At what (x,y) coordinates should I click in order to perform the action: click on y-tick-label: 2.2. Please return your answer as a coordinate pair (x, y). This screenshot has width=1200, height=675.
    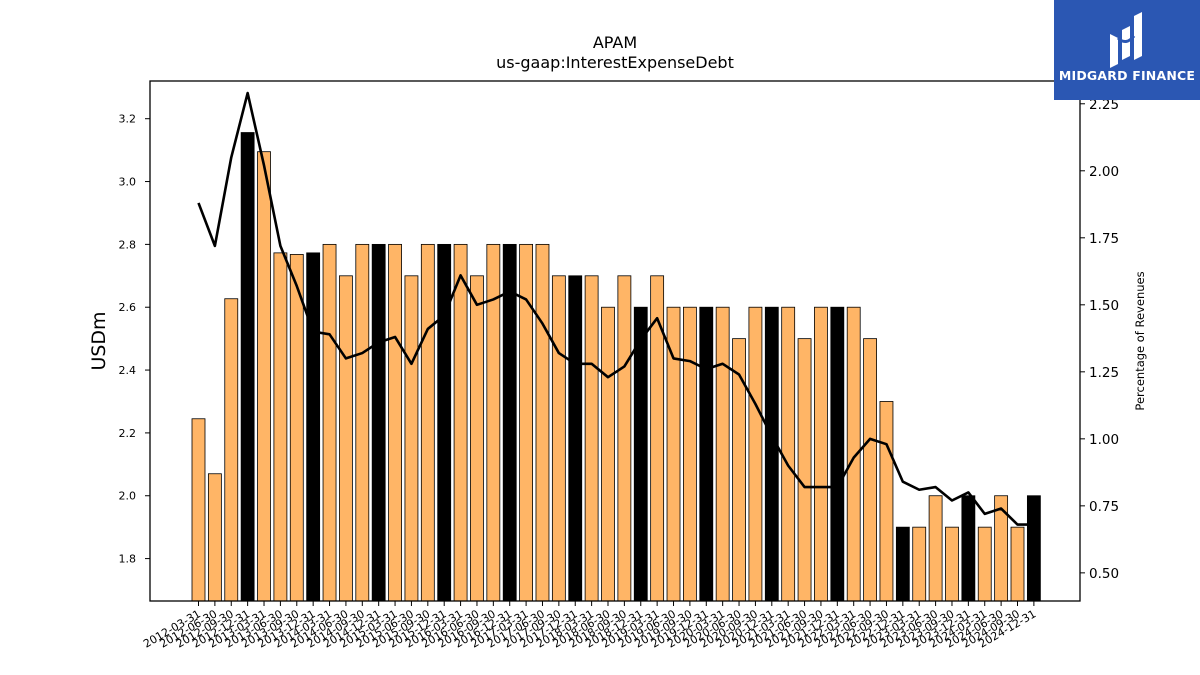
    Looking at the image, I should click on (128, 433).